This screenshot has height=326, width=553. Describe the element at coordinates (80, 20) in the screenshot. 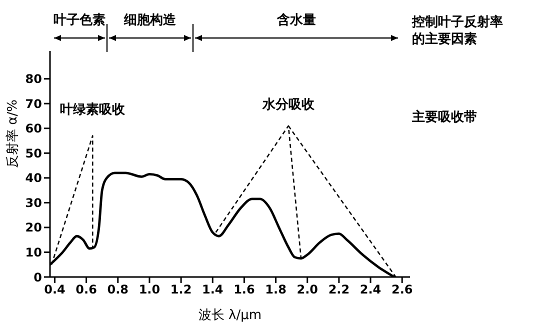

I see `text: 叶子色素` at that location.